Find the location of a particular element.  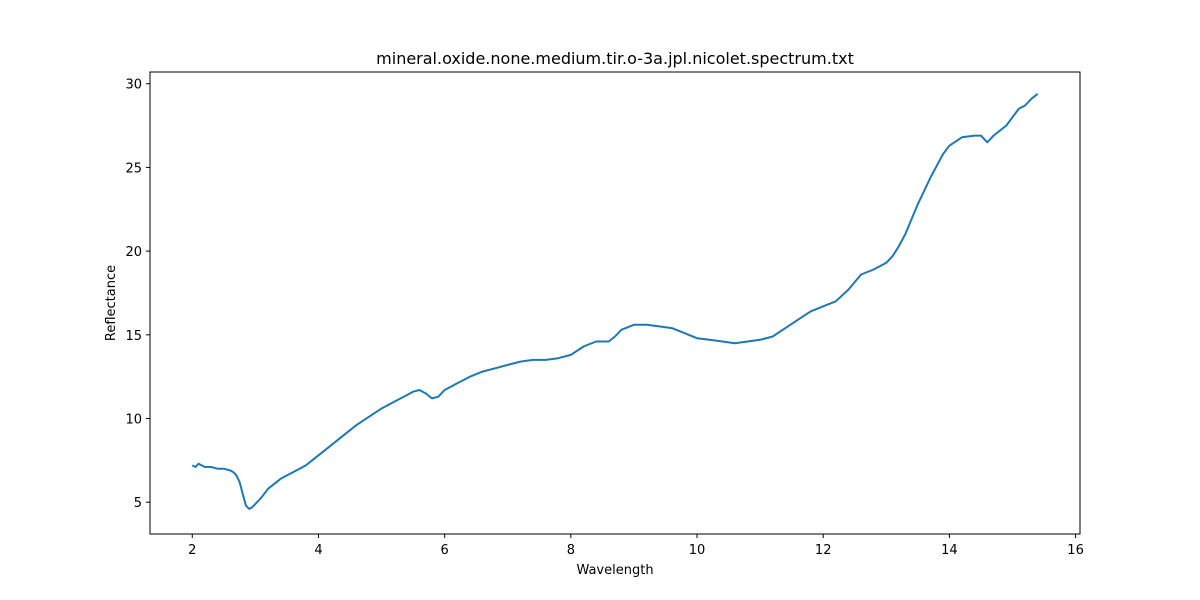

x-tick-label: 2 is located at coordinates (192, 550).